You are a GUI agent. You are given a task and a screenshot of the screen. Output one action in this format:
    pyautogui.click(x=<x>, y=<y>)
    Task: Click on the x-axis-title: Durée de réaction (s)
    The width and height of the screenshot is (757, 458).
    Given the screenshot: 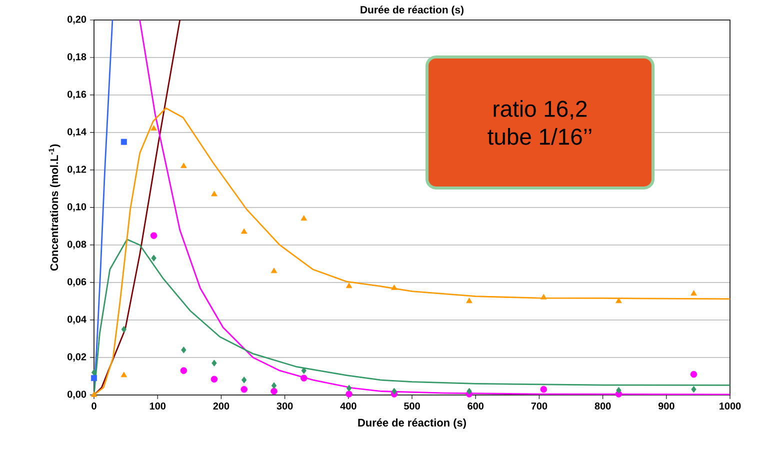 What is the action you would take?
    pyautogui.click(x=412, y=423)
    